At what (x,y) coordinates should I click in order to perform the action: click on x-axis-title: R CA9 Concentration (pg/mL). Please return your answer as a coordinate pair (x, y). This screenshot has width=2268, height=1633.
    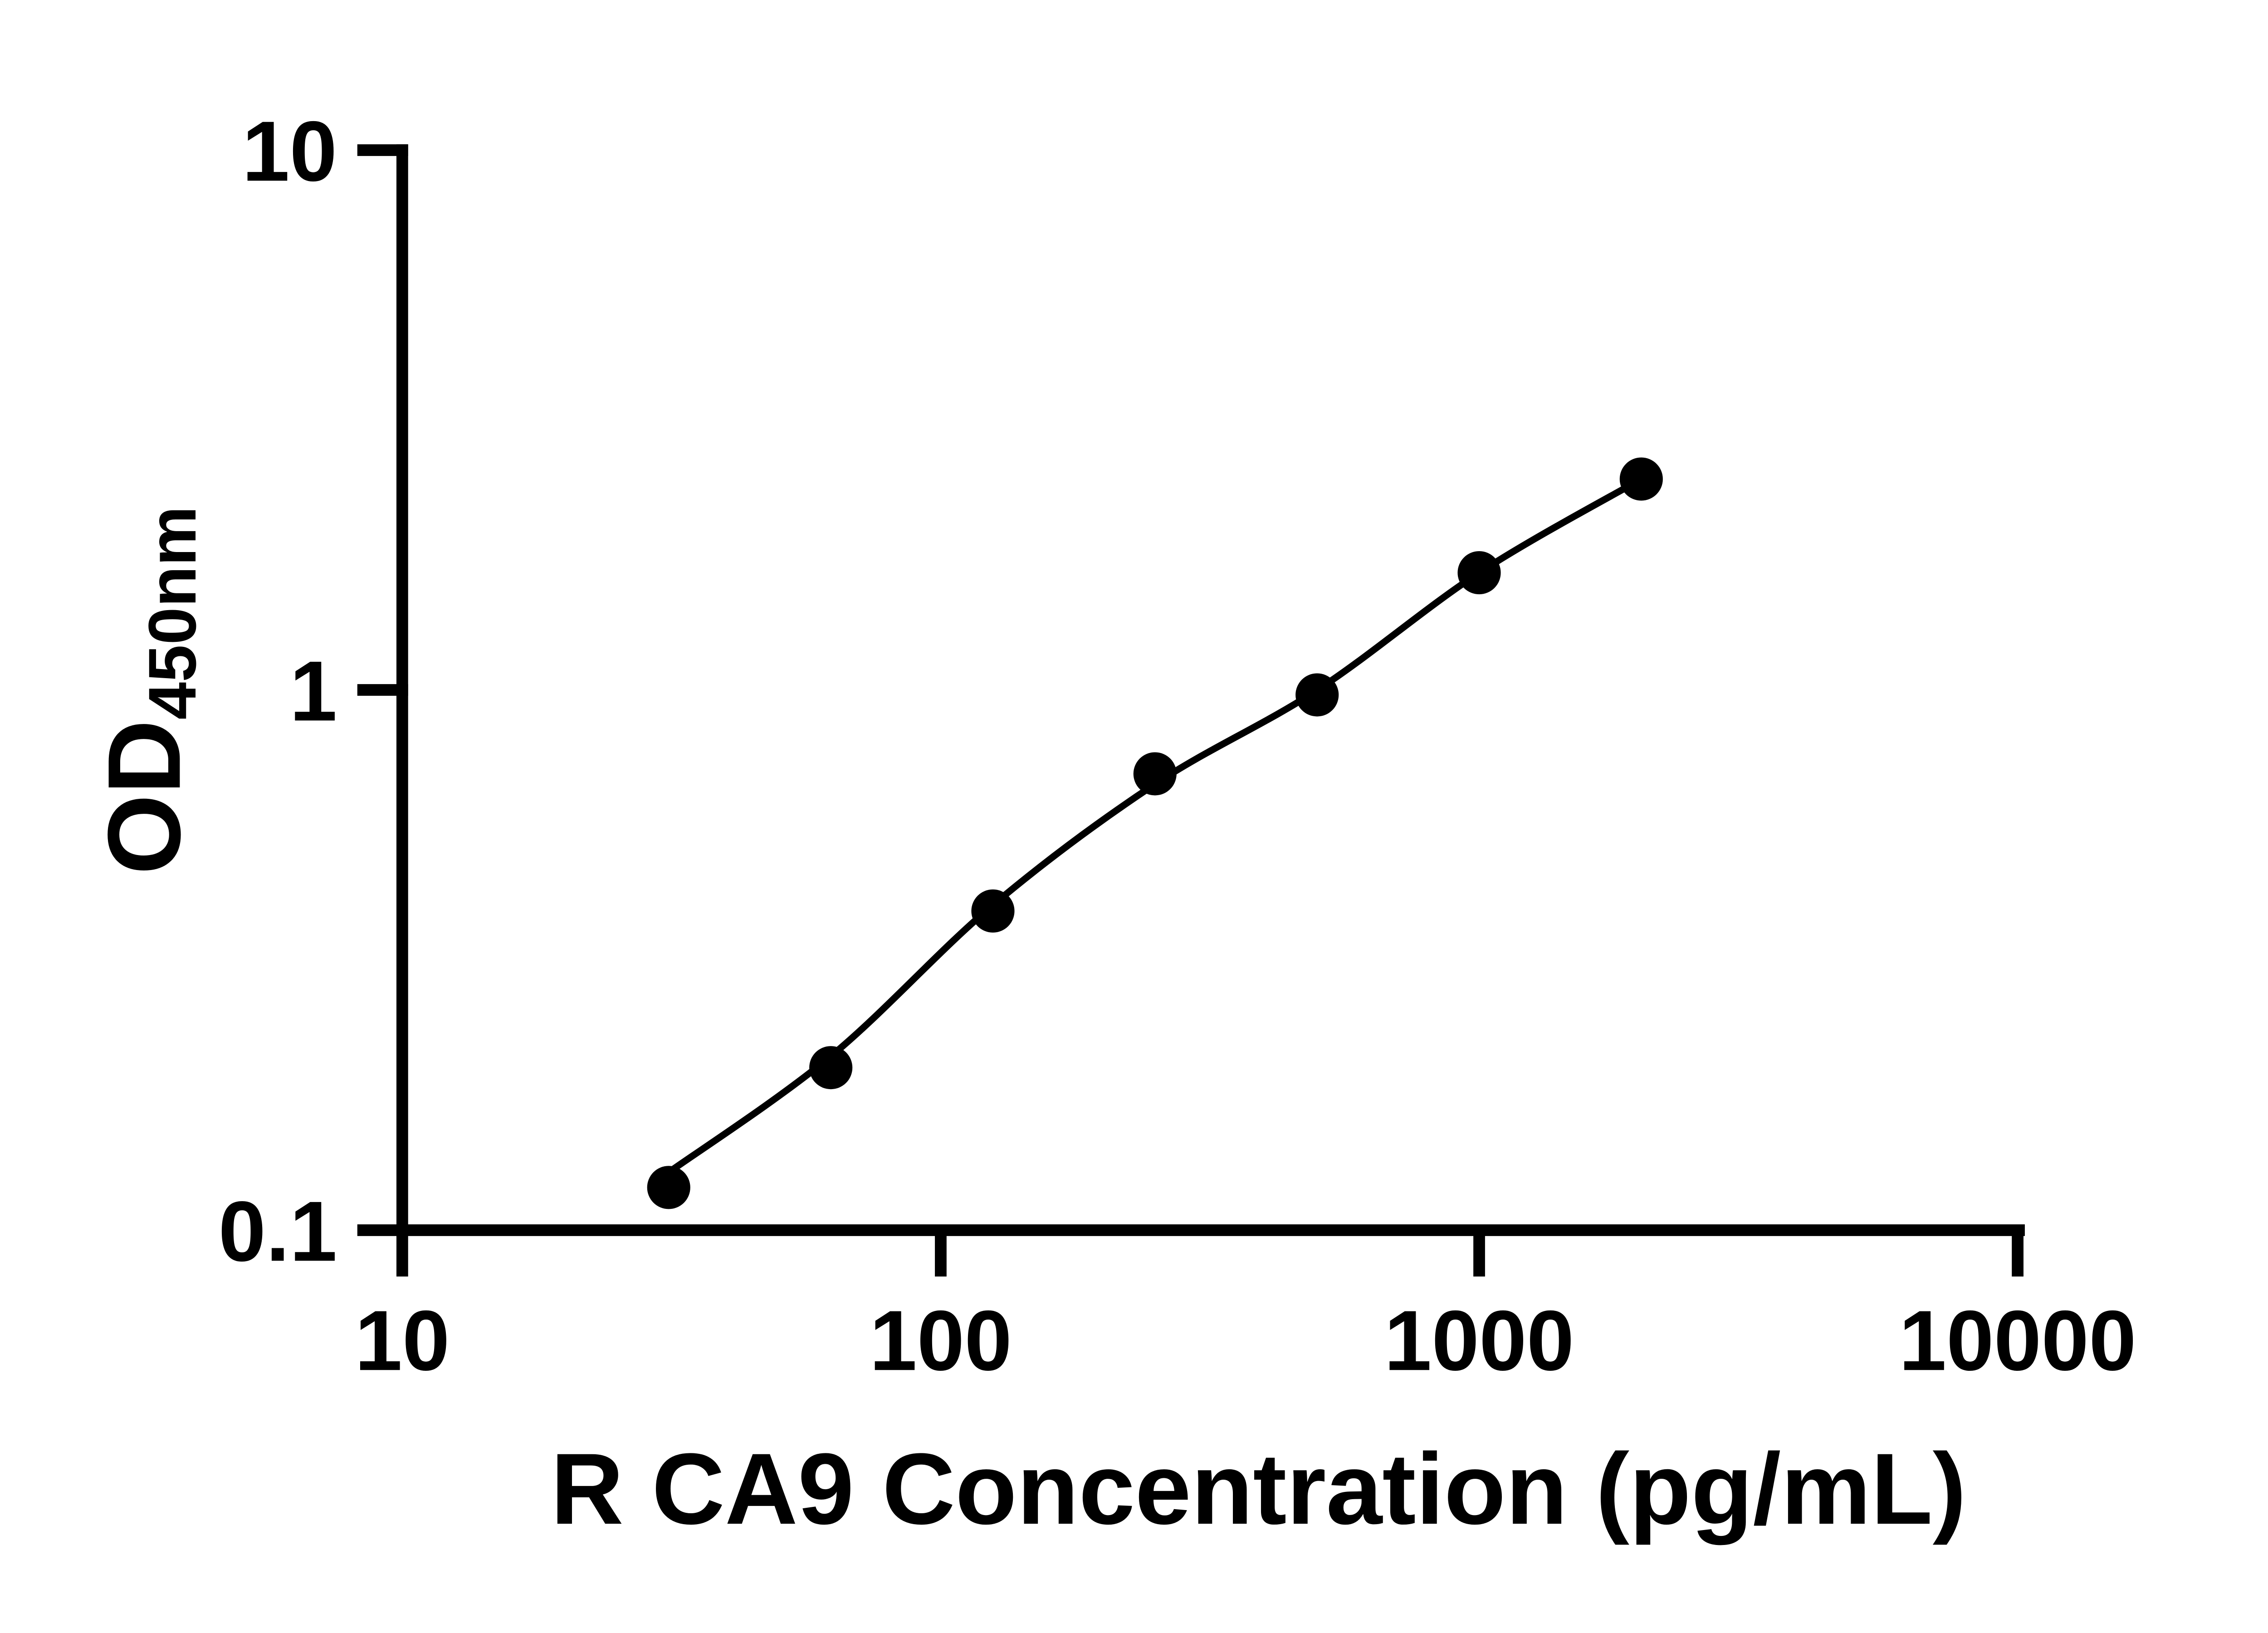
    Looking at the image, I should click on (1259, 1489).